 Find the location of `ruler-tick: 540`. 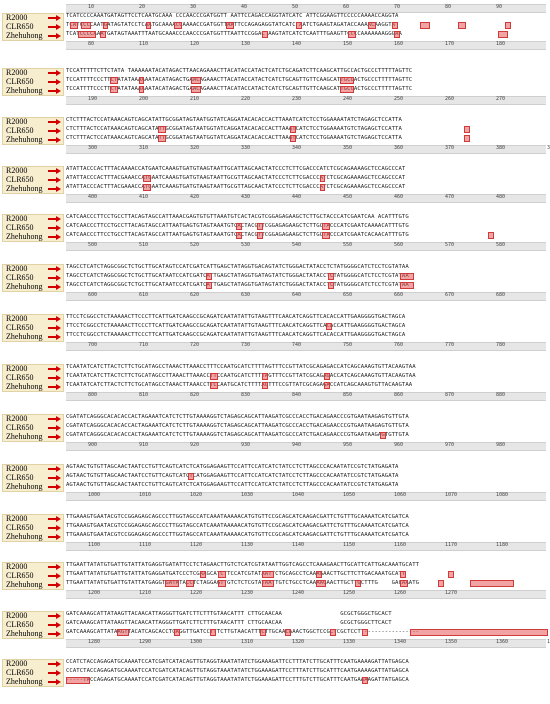

ruler-tick: 540 is located at coordinates (297, 245).